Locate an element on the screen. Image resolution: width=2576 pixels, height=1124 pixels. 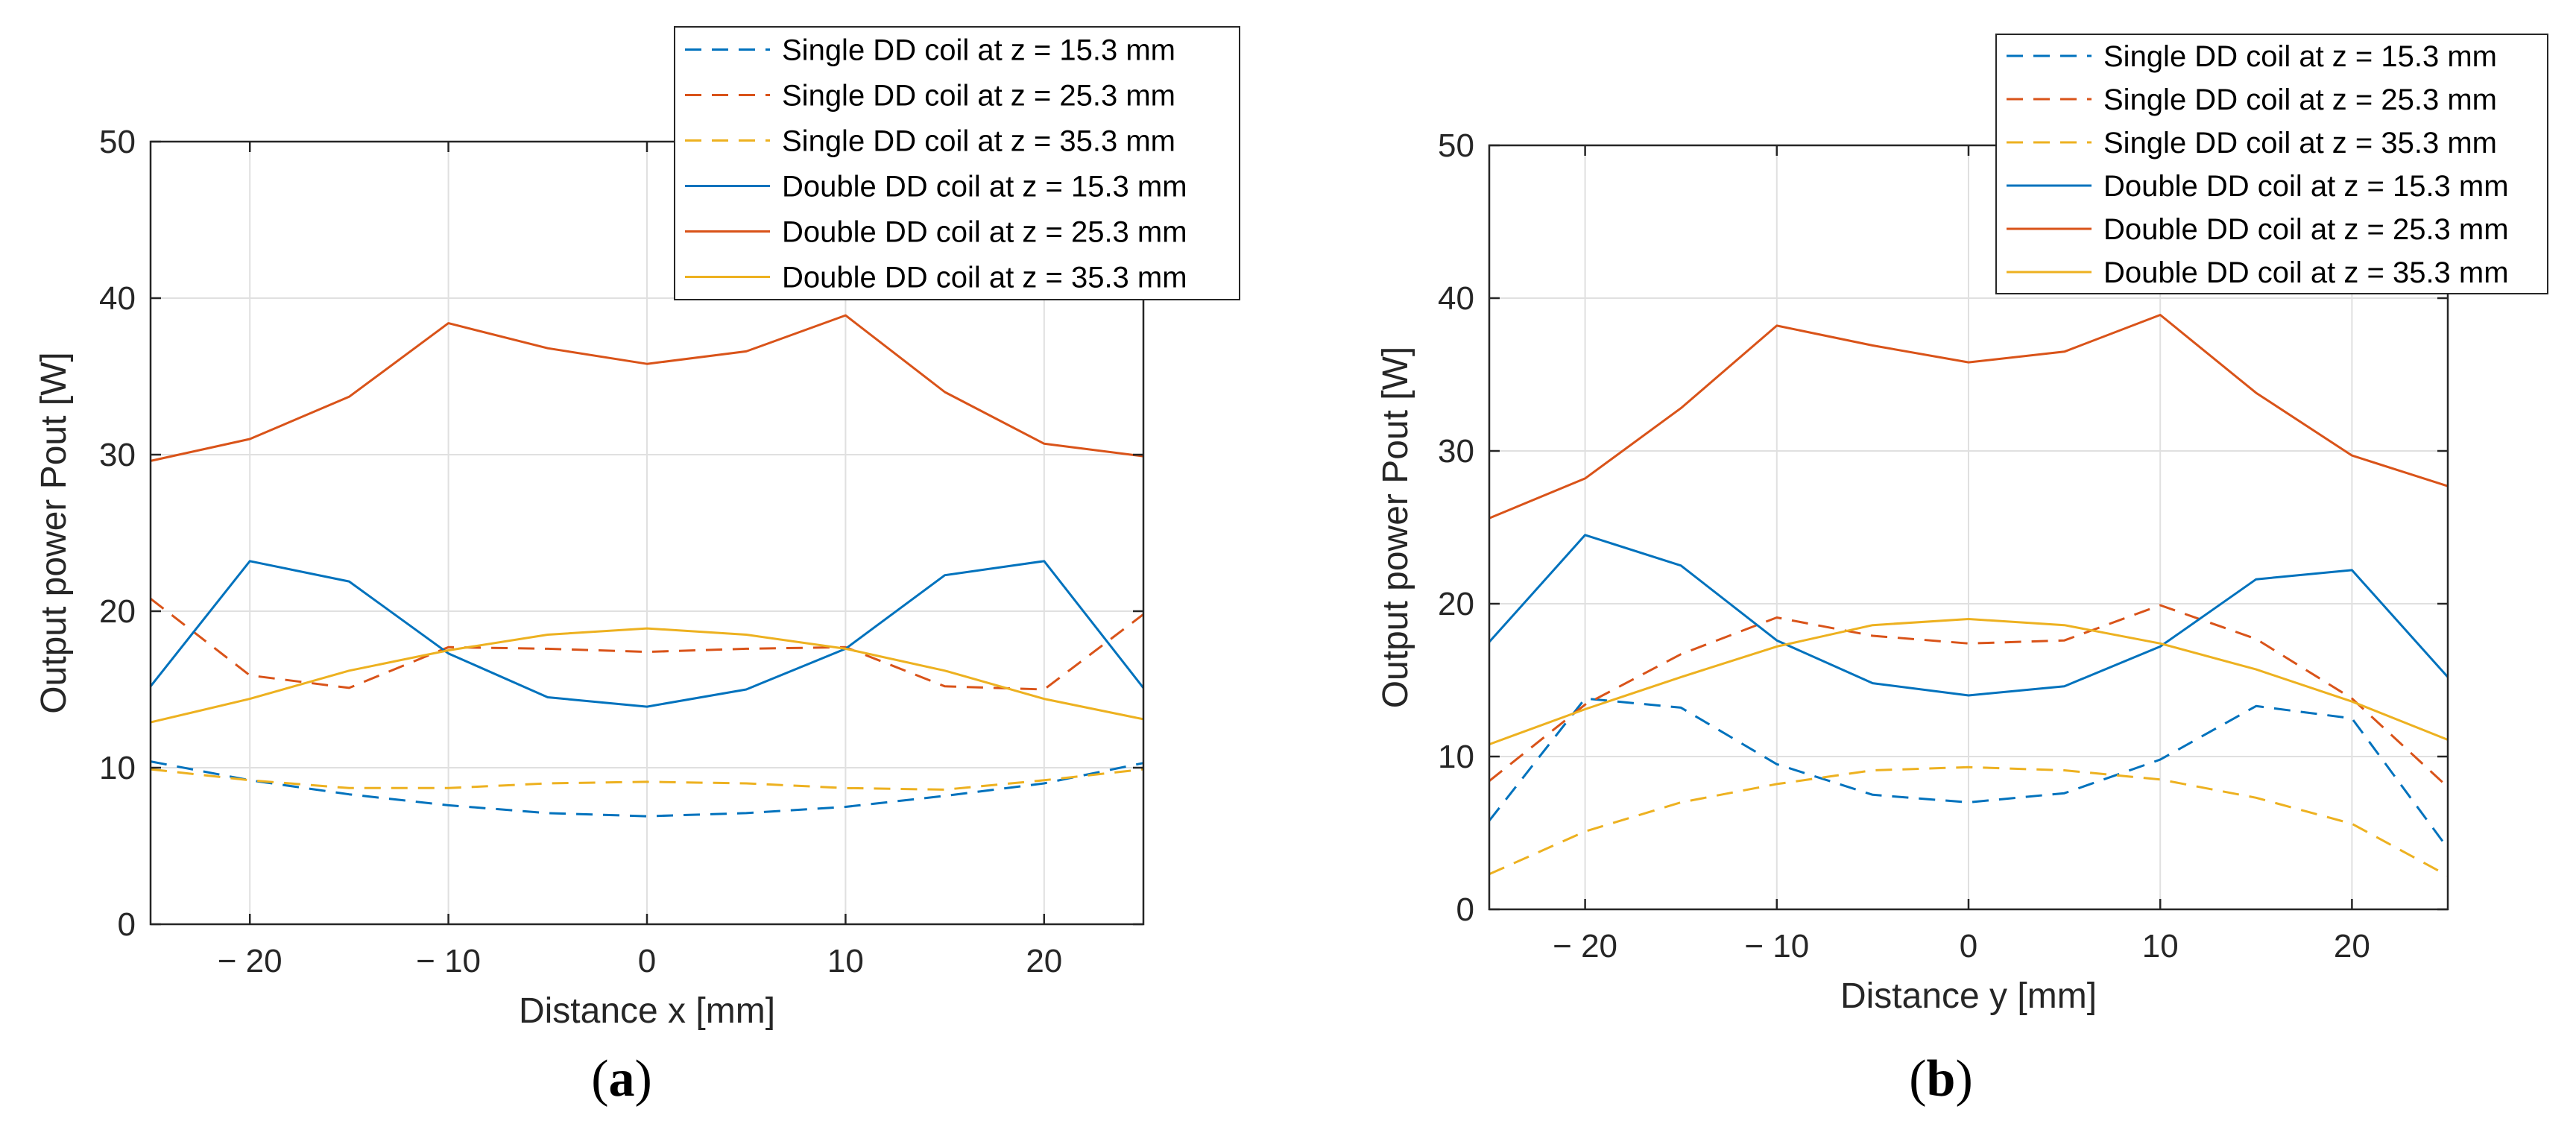
x-axis-label: Distance y [mm] is located at coordinates (1968, 996).